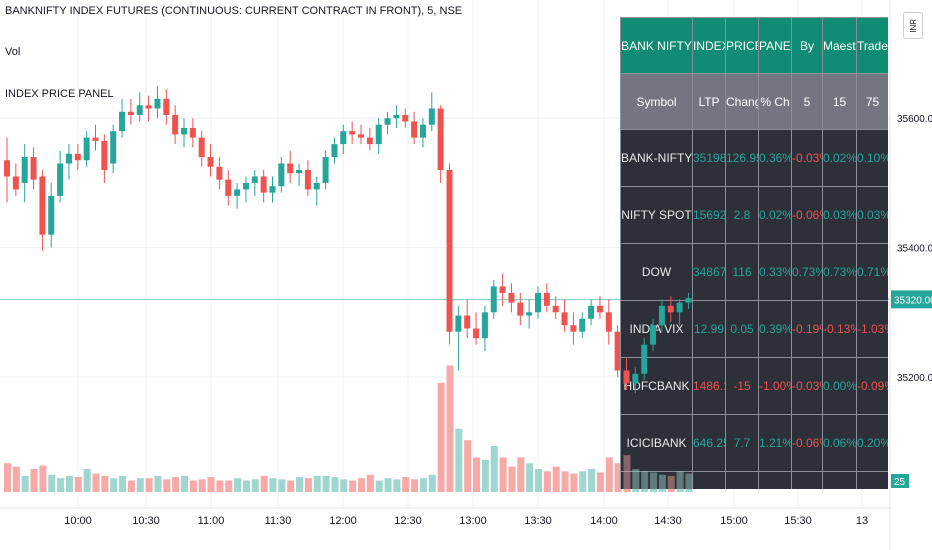  I want to click on panel-value-cell: -0.03%, so click(807, 386).